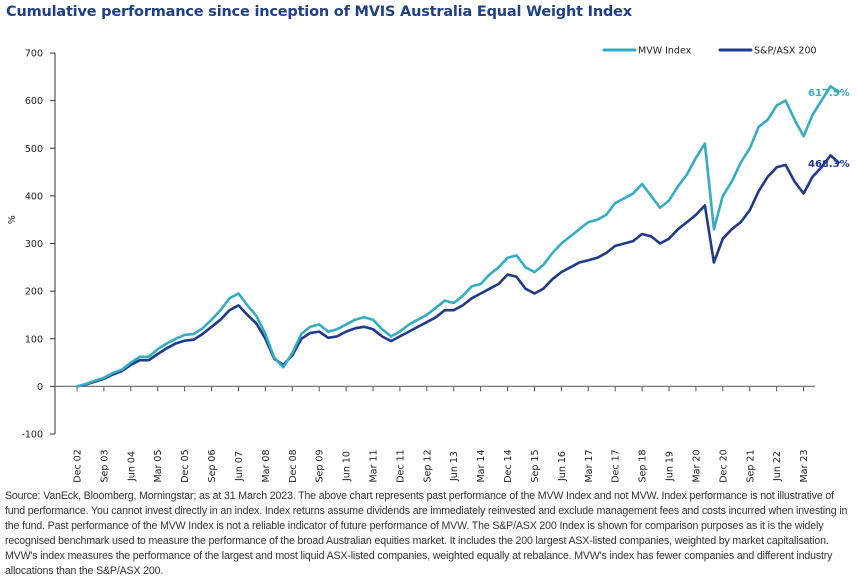 Image resolution: width=857 pixels, height=583 pixels. I want to click on end-labels: 617.5% 468.3%, so click(829, 129).